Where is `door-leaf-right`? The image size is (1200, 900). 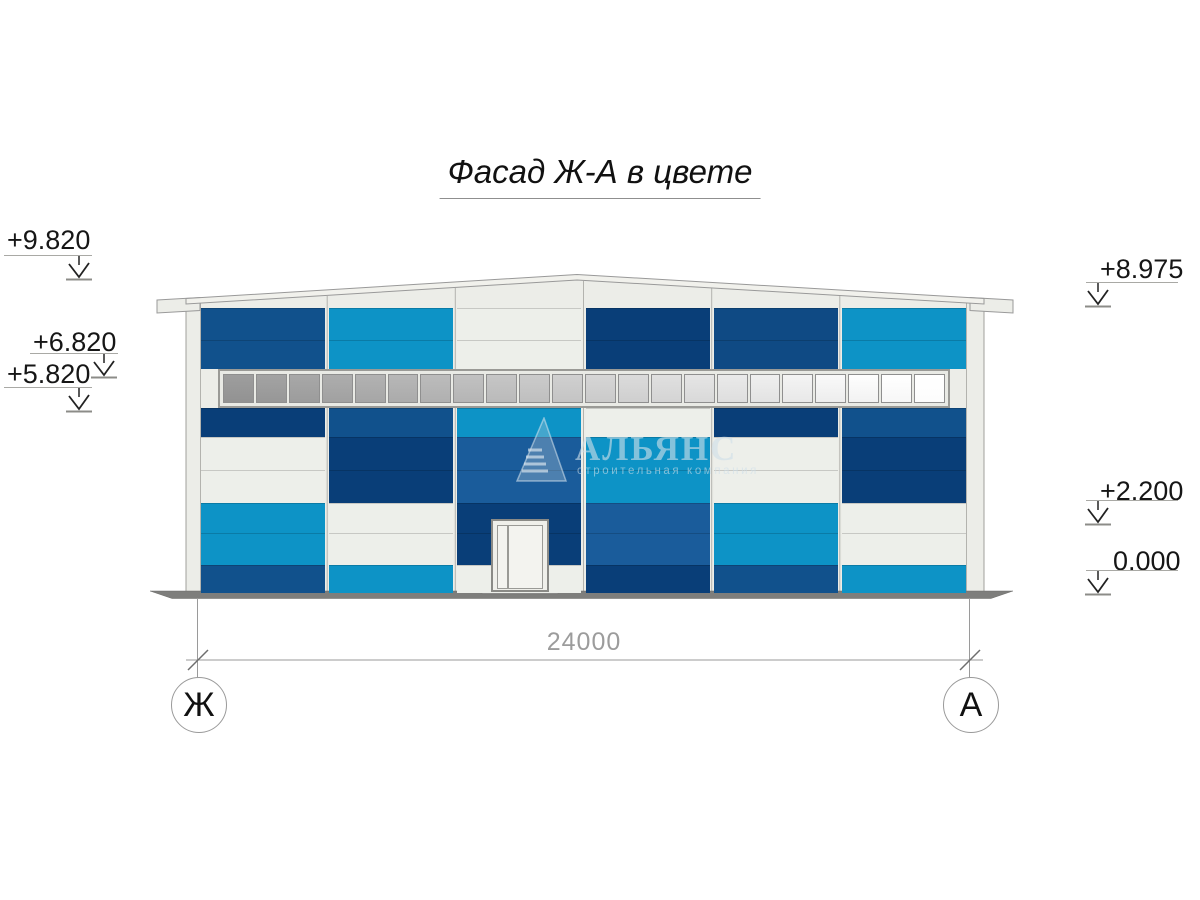 door-leaf-right is located at coordinates (525, 557).